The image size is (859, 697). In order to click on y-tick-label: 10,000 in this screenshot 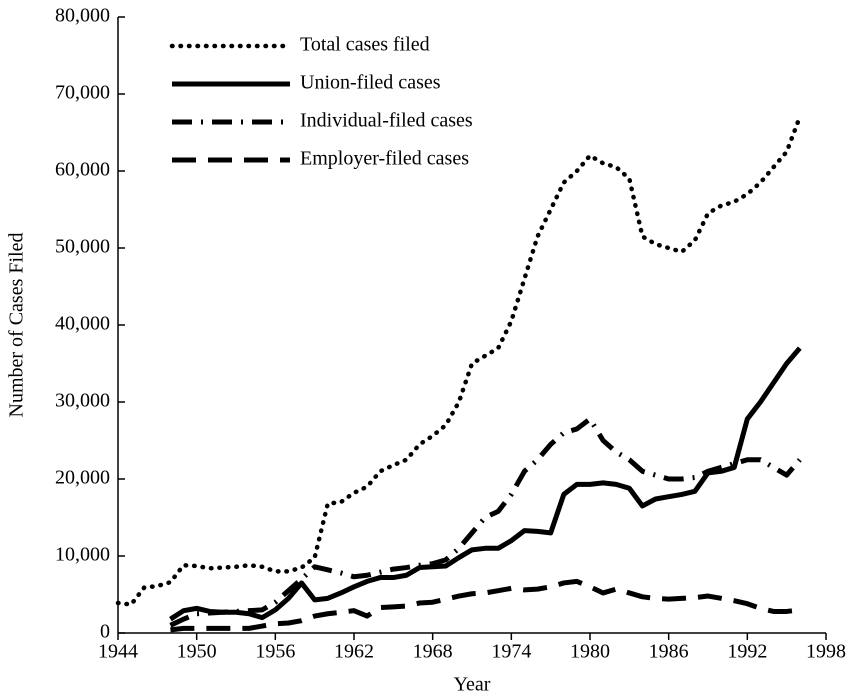, I will do `click(82, 555)`.